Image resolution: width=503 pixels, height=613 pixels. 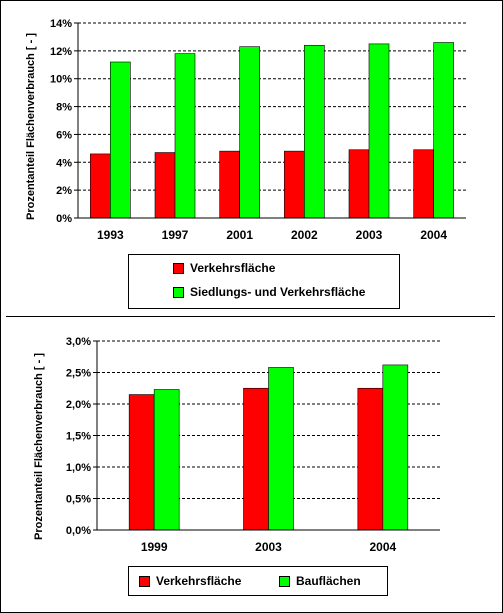 I want to click on y-tick-label: 14%, so click(x=61, y=24).